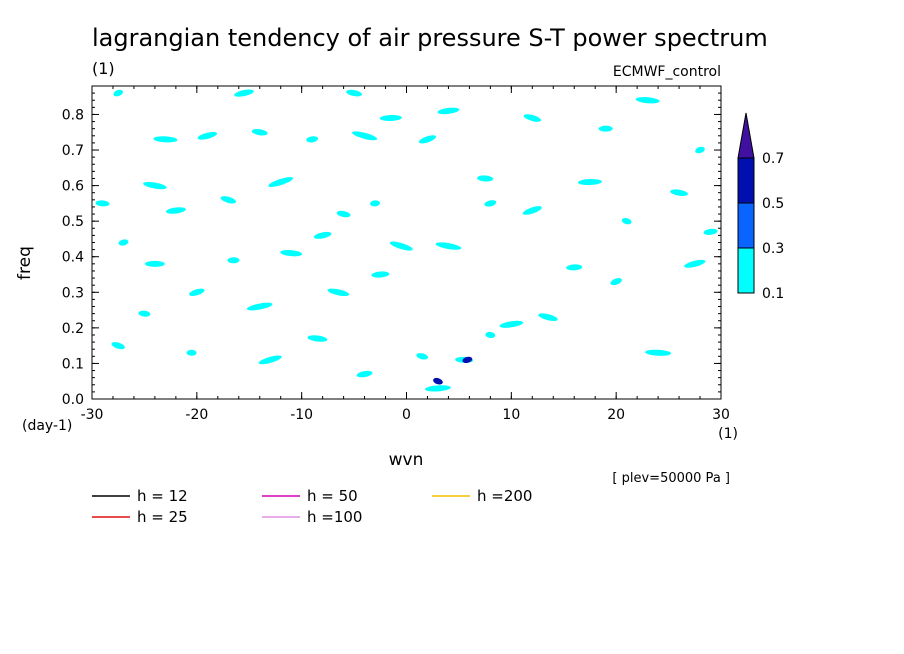 This screenshot has width=904, height=654. Describe the element at coordinates (773, 294) in the screenshot. I see `colorbar-label: 0.1` at that location.